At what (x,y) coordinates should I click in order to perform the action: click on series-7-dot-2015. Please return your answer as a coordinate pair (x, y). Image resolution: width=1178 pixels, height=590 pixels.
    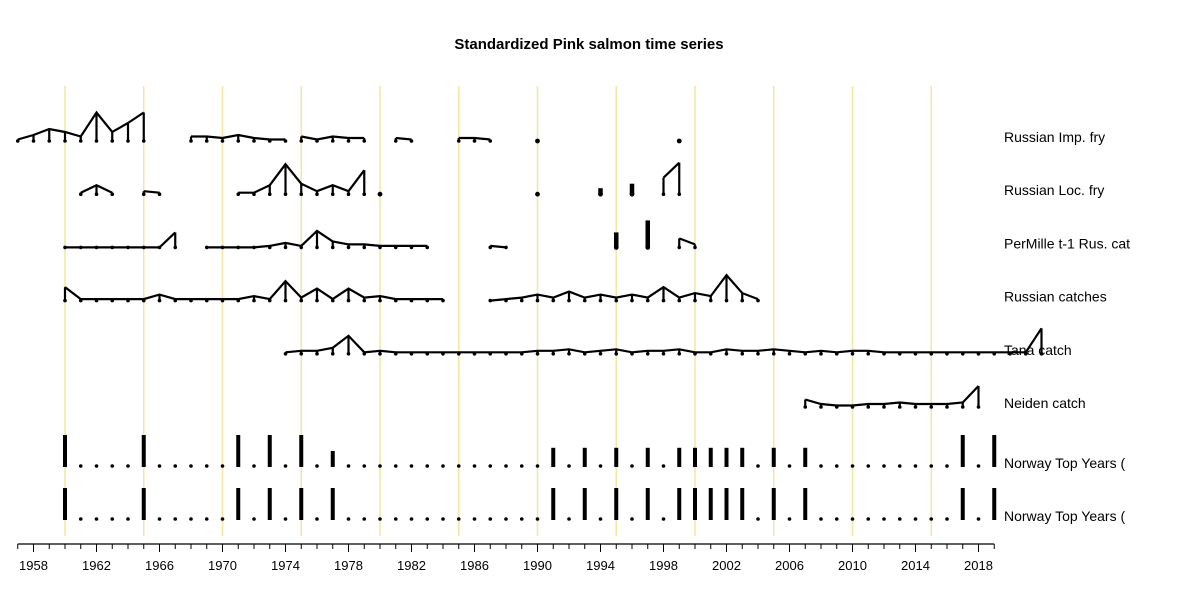
    Looking at the image, I should click on (931, 519).